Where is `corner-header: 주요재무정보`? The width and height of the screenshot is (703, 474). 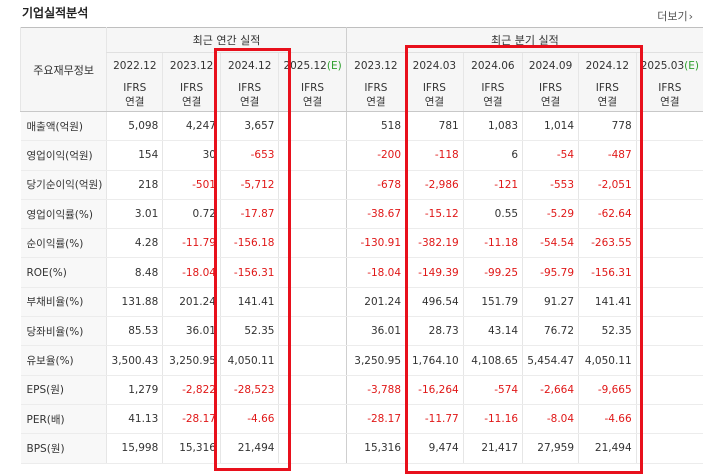
corner-header: 주요재무정보 is located at coordinates (63, 69).